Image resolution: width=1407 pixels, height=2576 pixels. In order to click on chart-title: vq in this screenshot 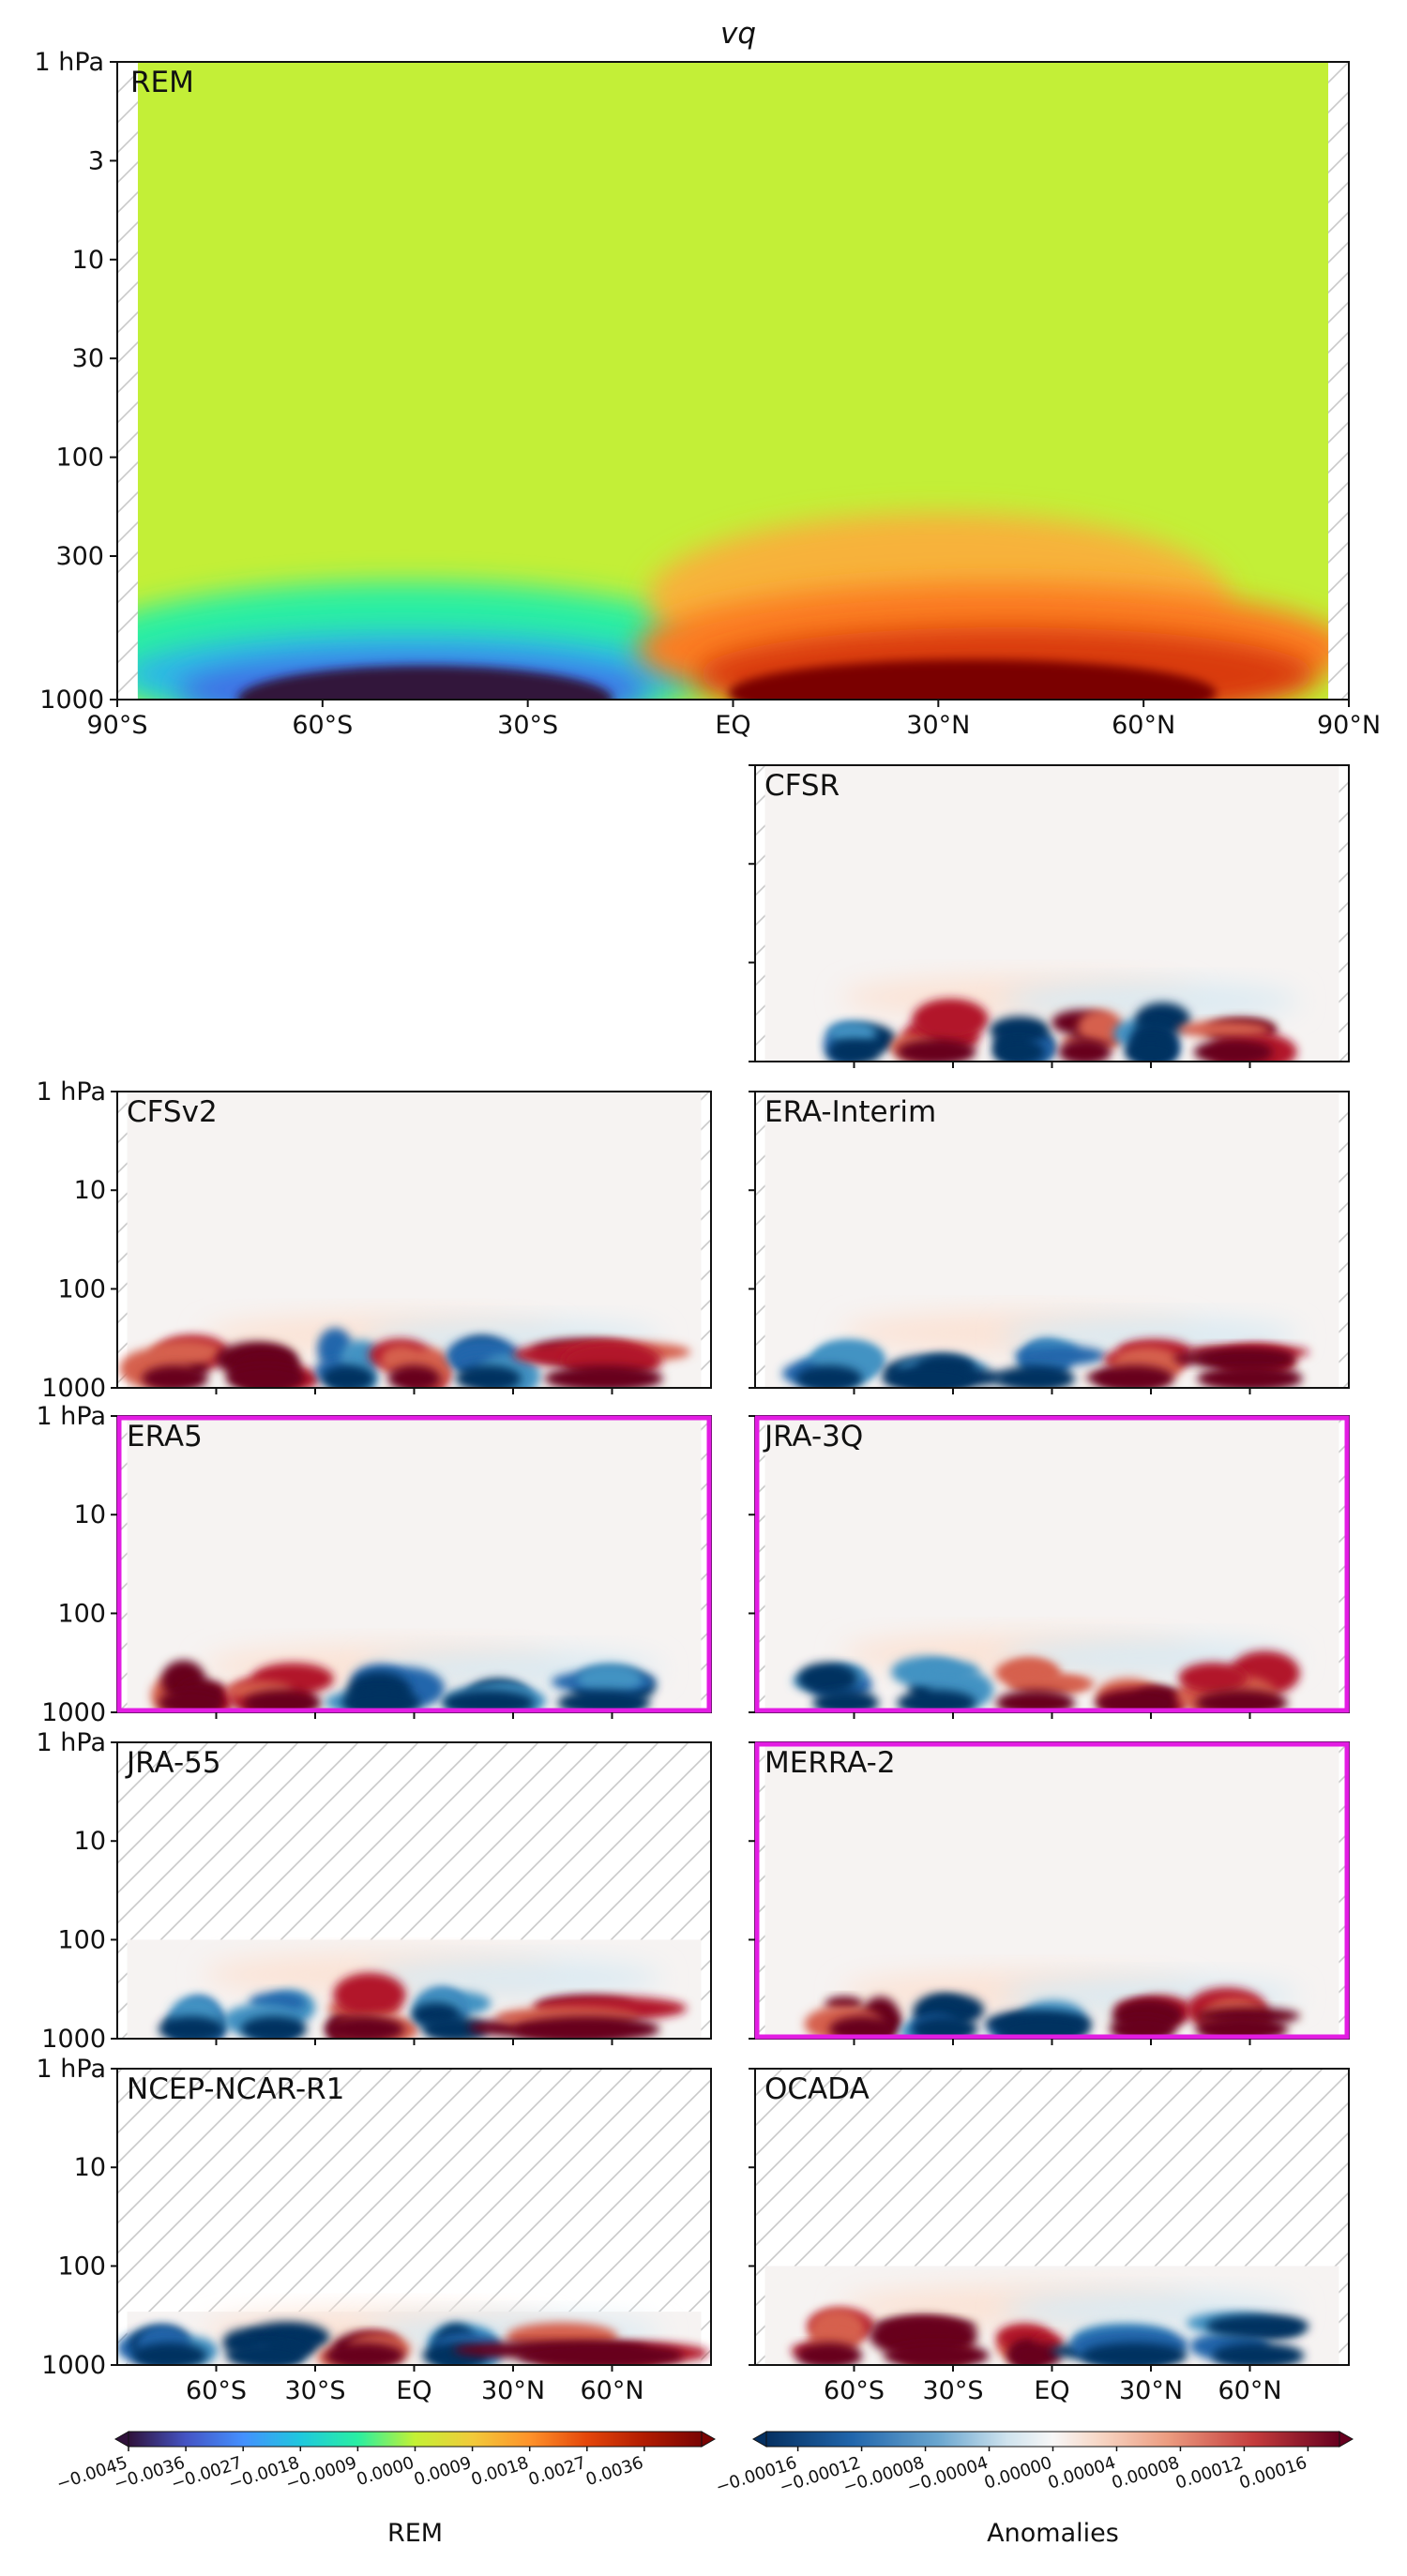, I will do `click(738, 34)`.